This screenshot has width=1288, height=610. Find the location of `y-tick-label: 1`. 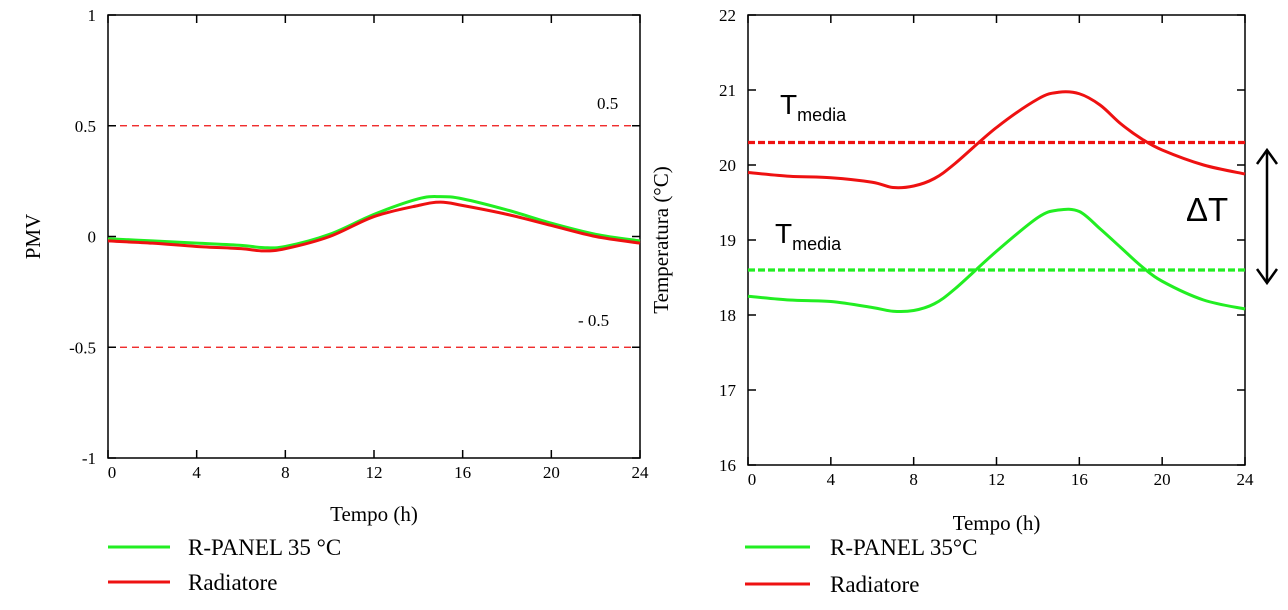

y-tick-label: 1 is located at coordinates (92, 15).